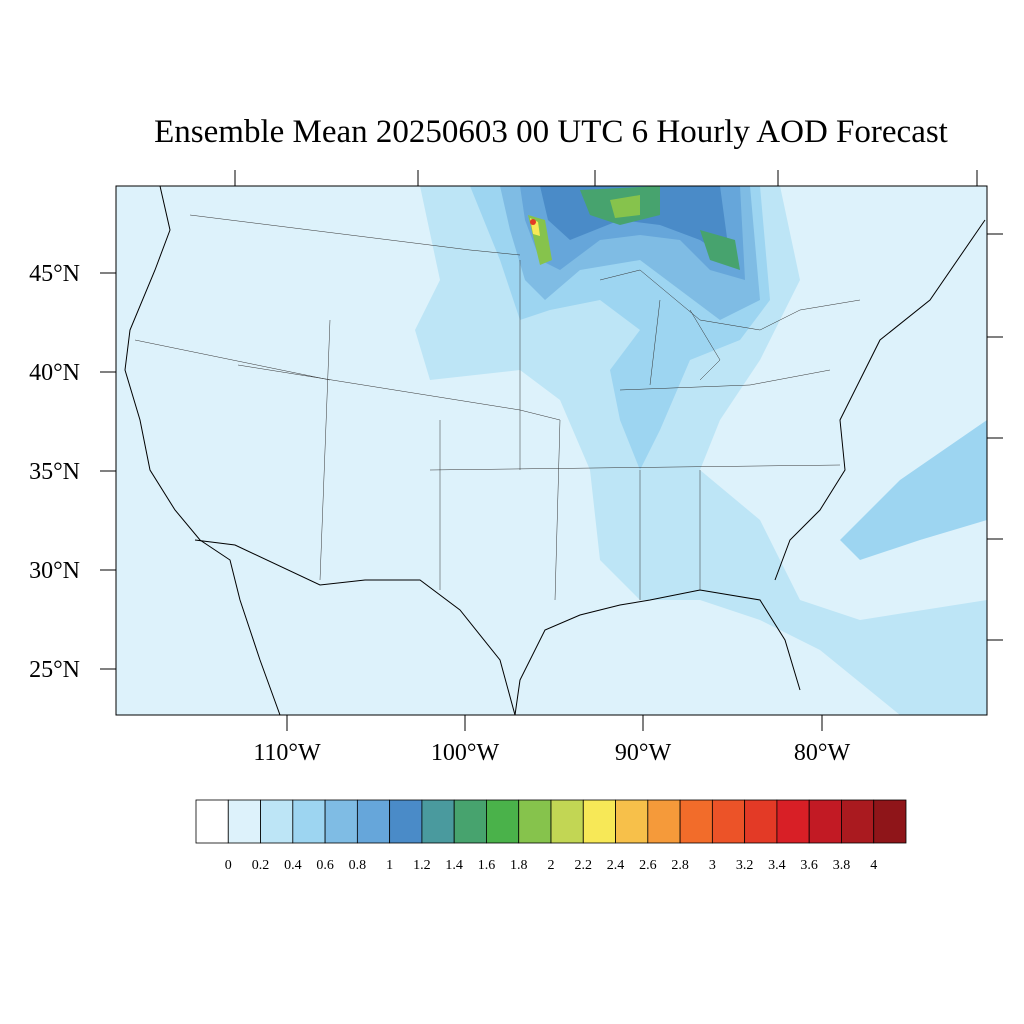 The height and width of the screenshot is (1024, 1024). Describe the element at coordinates (777, 865) in the screenshot. I see `colorbar-label: 3.4` at that location.